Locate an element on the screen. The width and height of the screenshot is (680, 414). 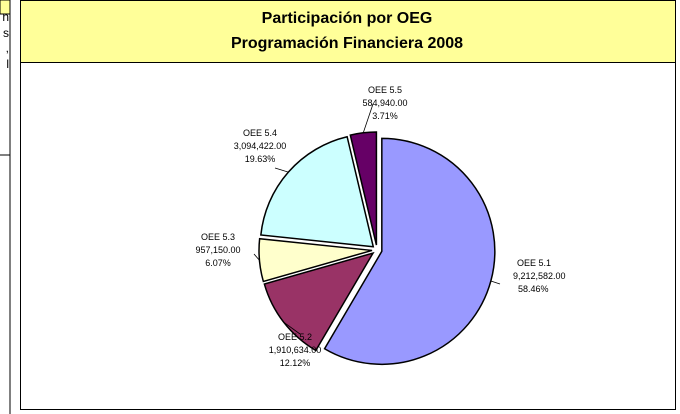
slice-name: OEE 5.3 is located at coordinates (218, 237).